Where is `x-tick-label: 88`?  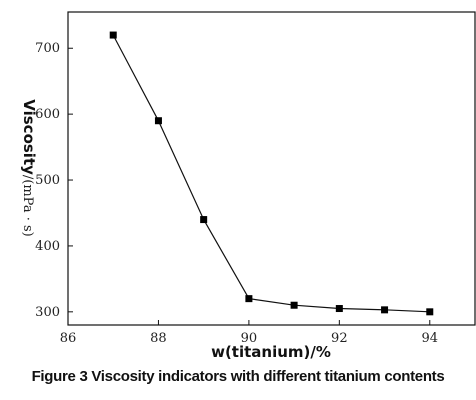 x-tick-label: 88 is located at coordinates (158, 338).